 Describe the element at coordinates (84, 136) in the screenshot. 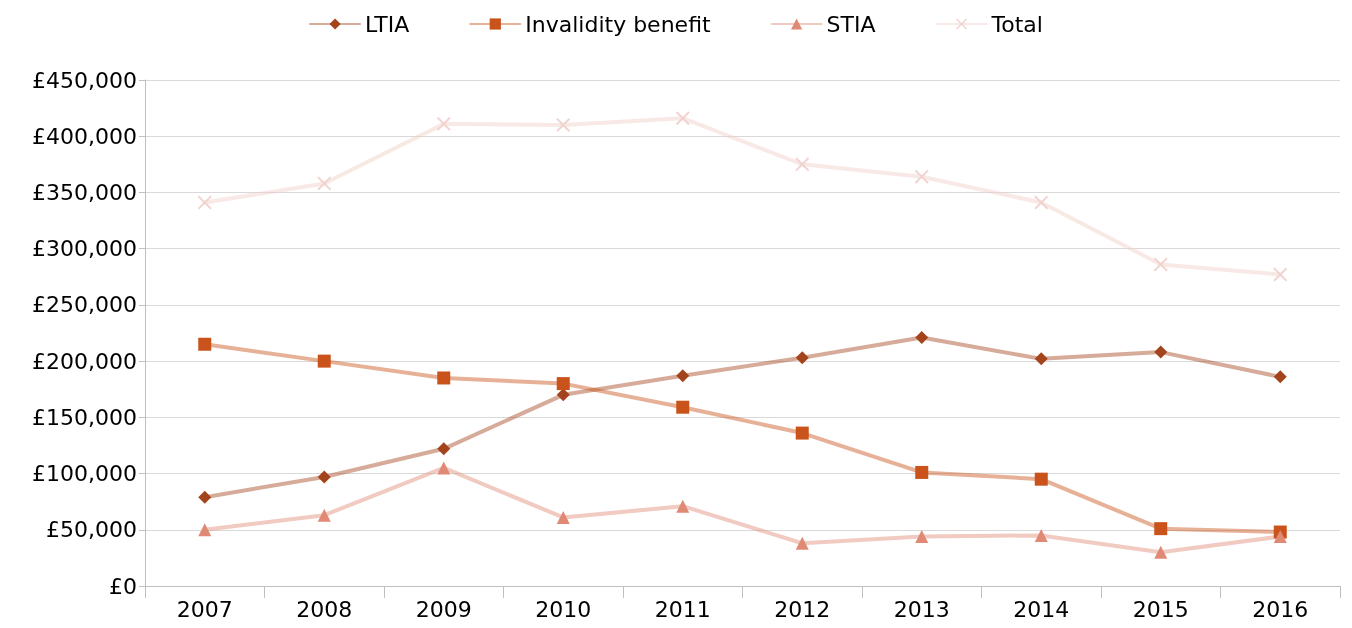

I see `y-tick-label: £400,000` at that location.